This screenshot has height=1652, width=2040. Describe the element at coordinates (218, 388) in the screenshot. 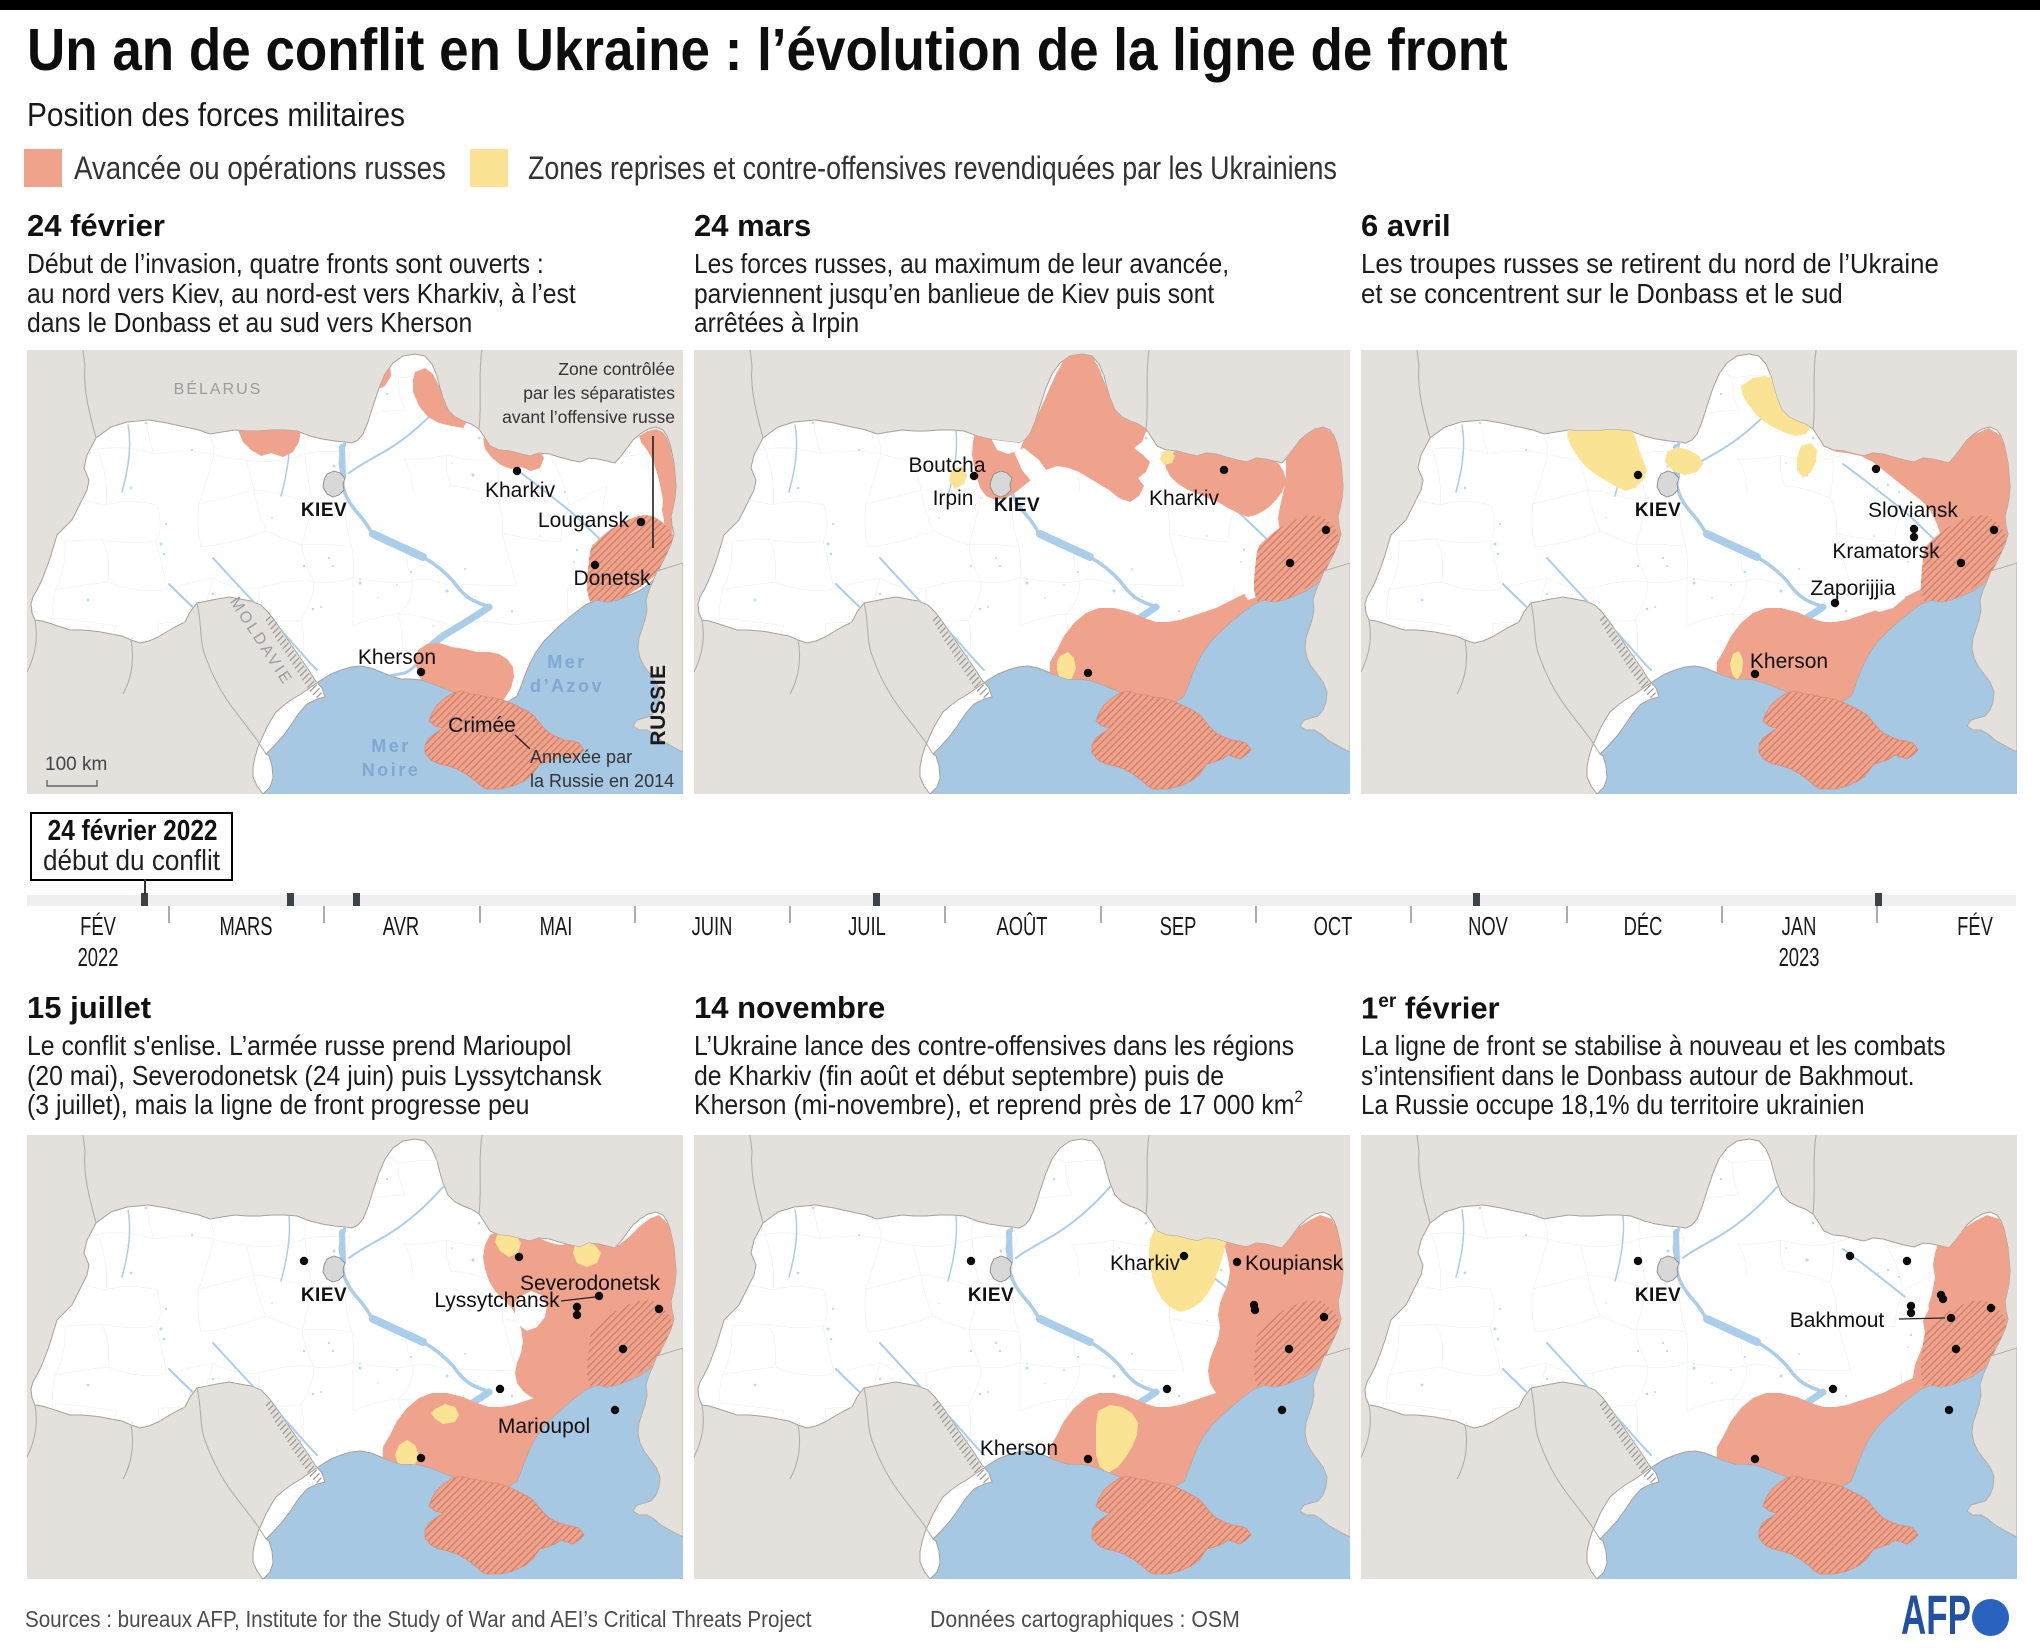

I see `svg-text: BÉLARUS` at that location.